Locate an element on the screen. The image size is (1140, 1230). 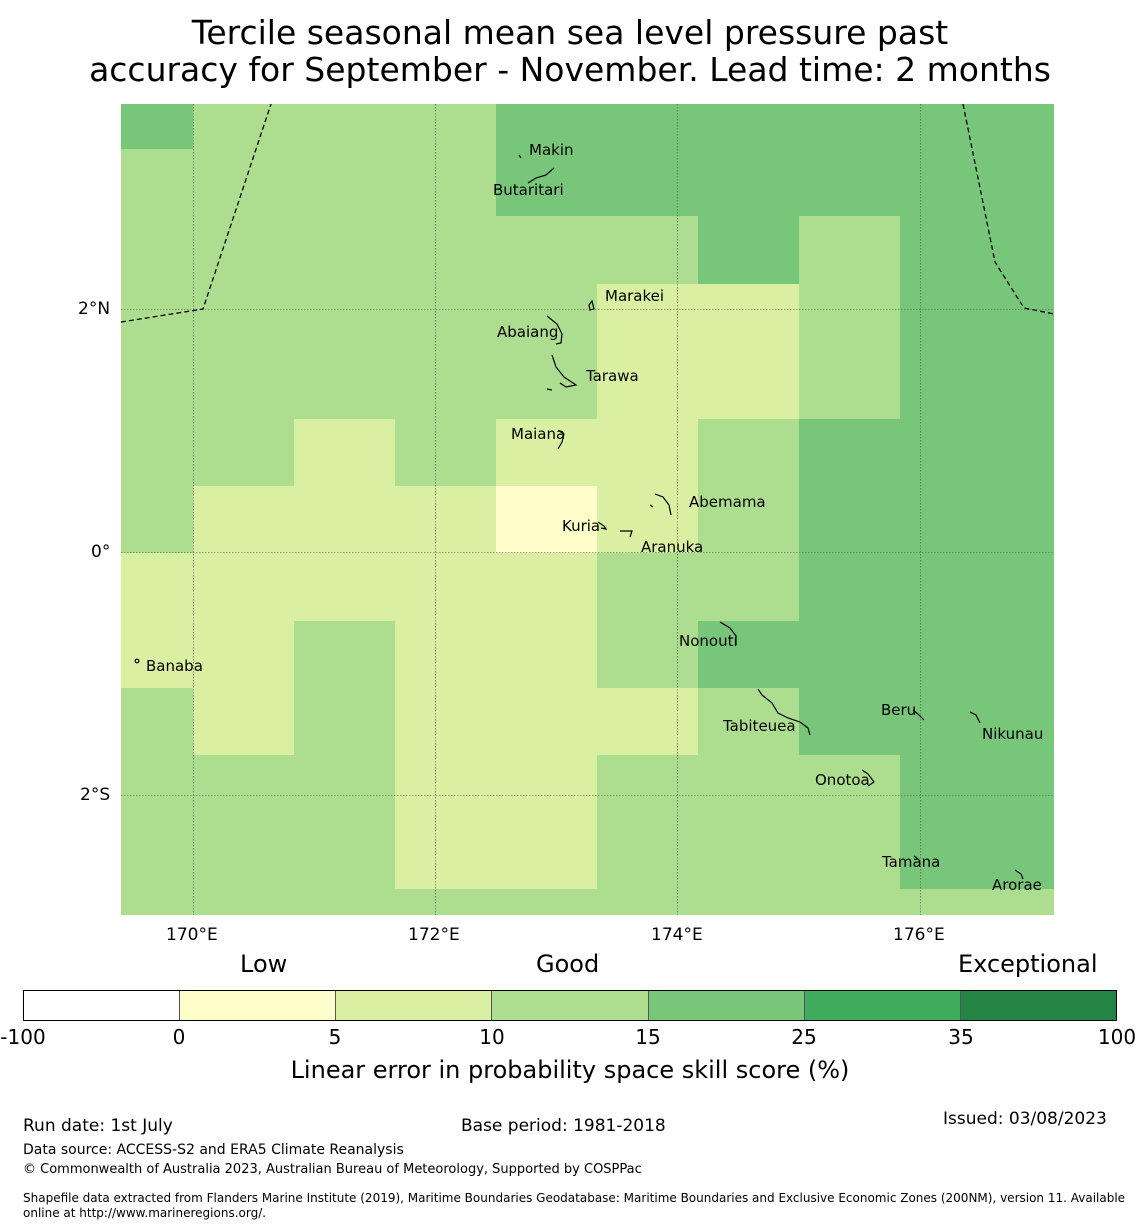
label-arorae: Arorae is located at coordinates (1017, 885).